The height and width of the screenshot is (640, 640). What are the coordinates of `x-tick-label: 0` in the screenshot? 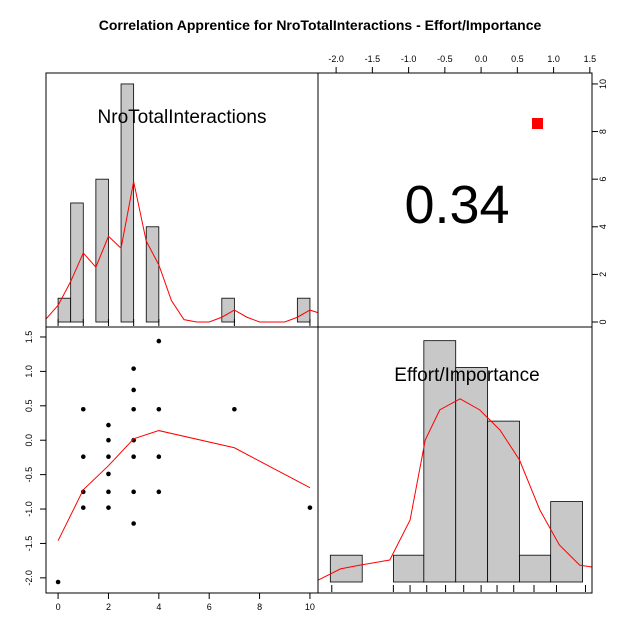 It's located at (58, 607).